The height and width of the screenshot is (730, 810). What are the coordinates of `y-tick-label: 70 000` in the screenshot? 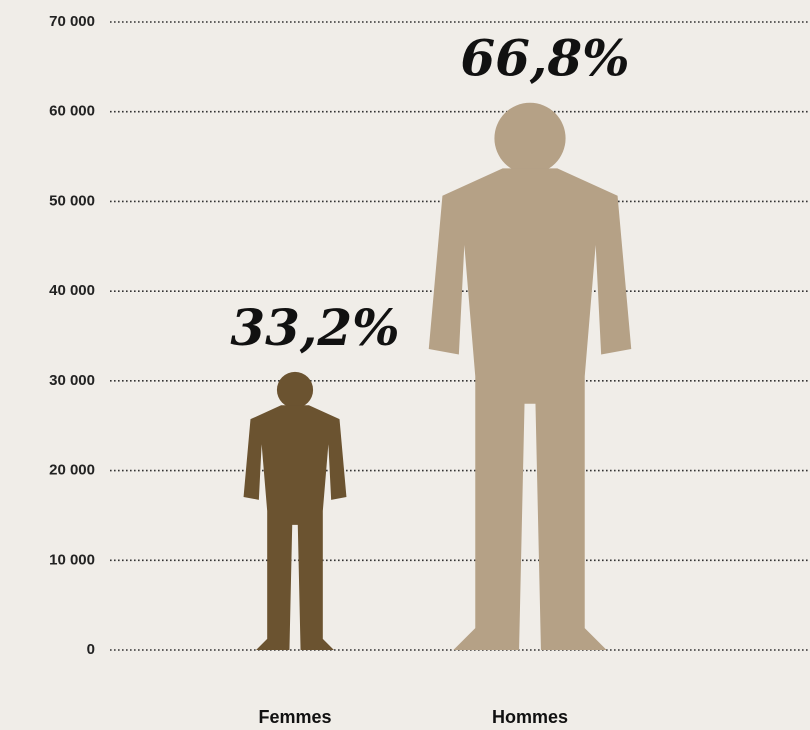 It's located at (72, 21).